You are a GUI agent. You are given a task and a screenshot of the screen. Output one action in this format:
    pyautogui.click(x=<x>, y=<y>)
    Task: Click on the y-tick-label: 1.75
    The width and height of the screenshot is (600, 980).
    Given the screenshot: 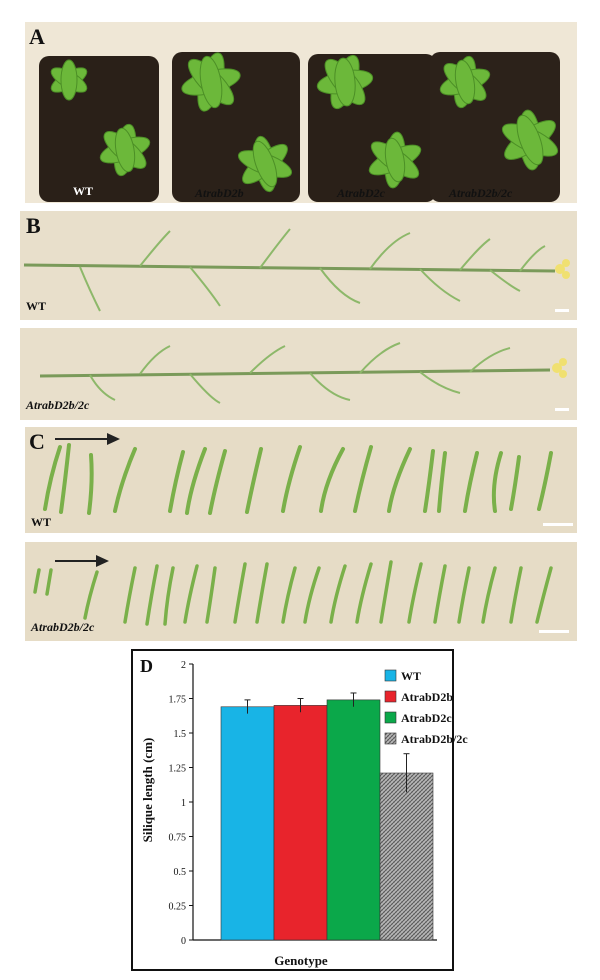 What is the action you would take?
    pyautogui.click(x=178, y=700)
    